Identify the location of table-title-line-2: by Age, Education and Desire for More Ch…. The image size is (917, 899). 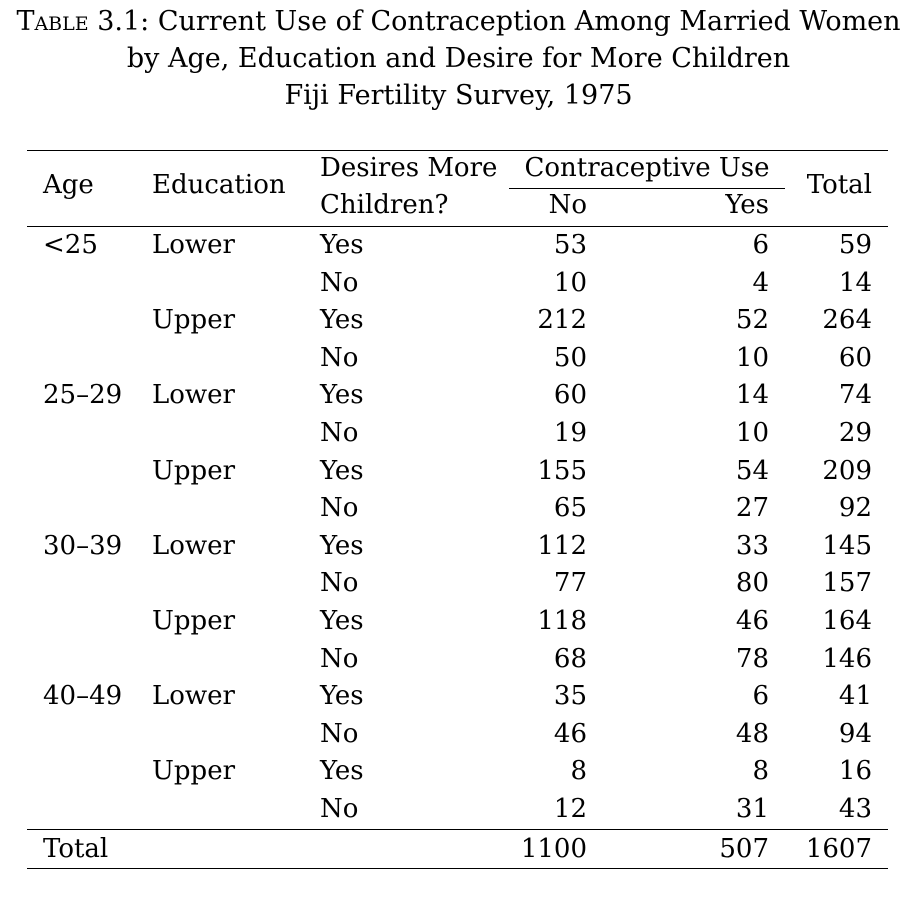
(458, 58).